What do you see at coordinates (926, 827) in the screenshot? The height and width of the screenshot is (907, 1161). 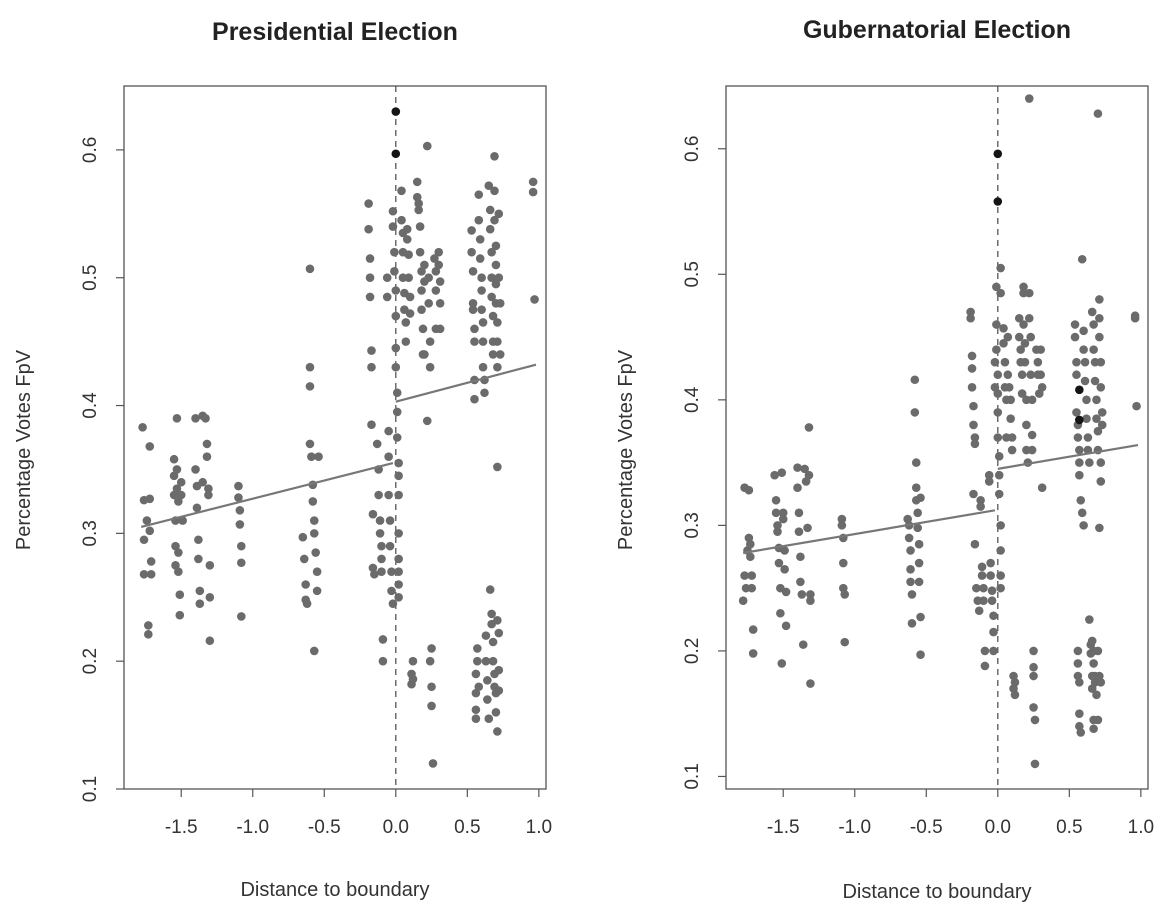 I see `x-tick-label-gubernatorial: -0.5` at bounding box center [926, 827].